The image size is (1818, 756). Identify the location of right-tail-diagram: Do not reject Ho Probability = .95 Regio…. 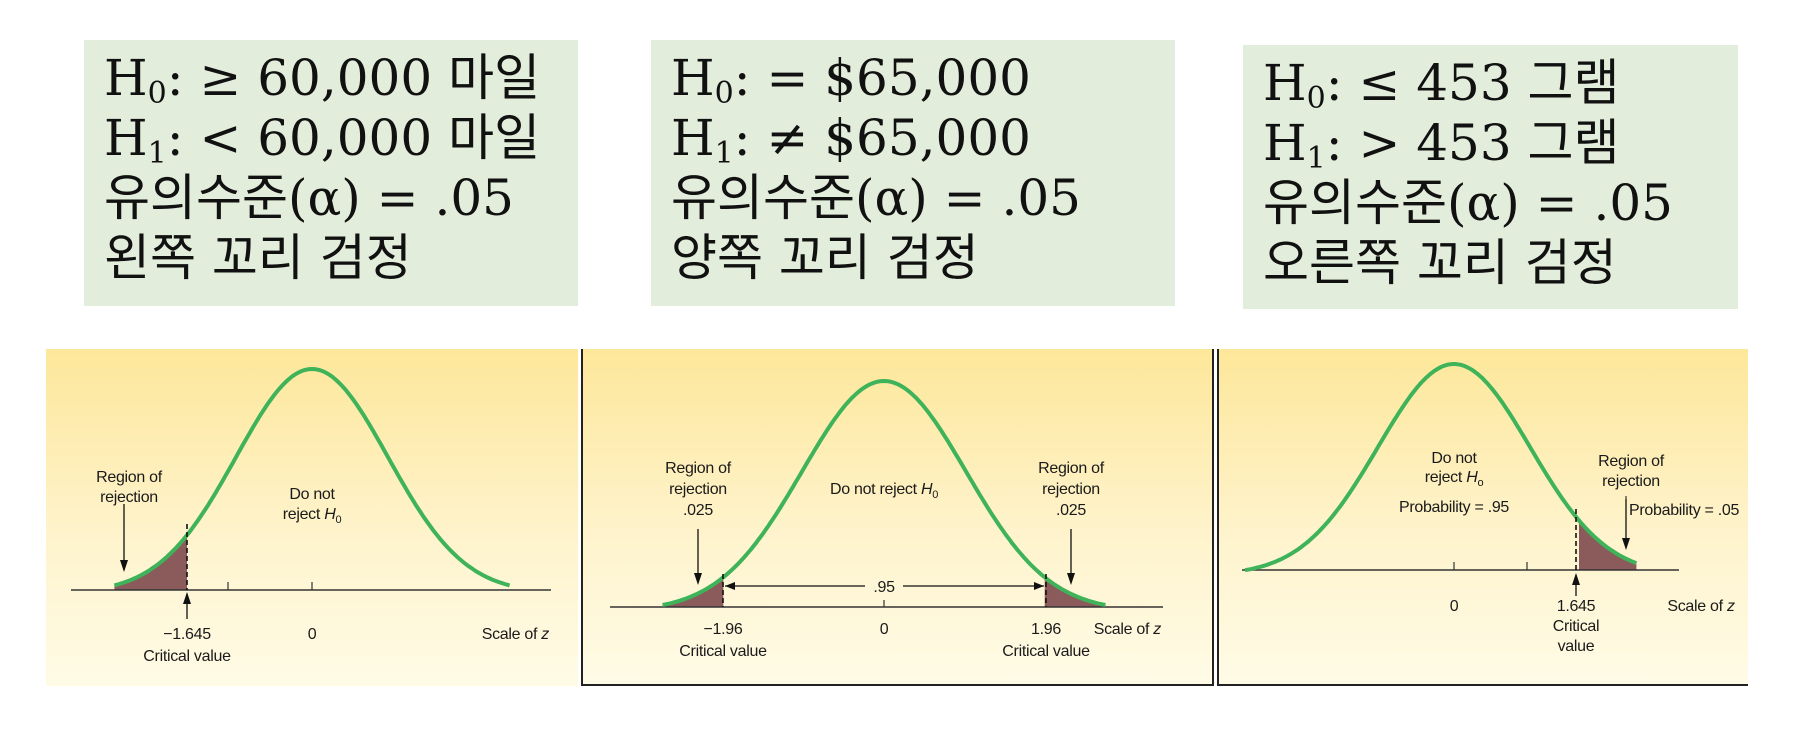
(1482, 517).